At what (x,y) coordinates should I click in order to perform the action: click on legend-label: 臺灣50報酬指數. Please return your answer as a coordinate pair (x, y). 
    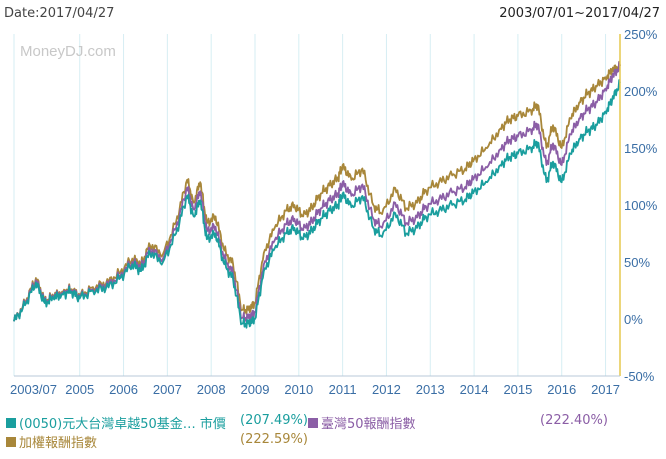
    Looking at the image, I should click on (368, 424).